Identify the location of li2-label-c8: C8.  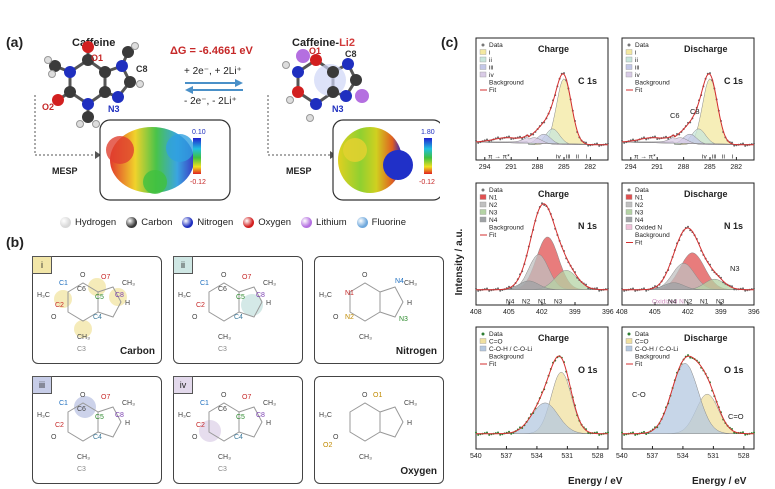
(351, 54).